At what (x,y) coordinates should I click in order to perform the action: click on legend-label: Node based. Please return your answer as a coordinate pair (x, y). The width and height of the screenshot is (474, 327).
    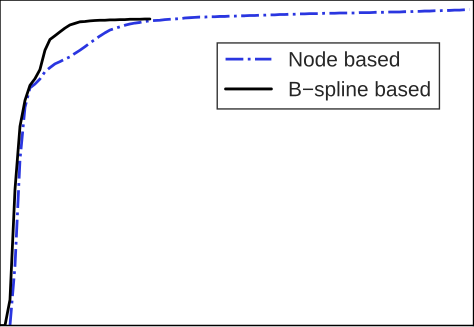
    Looking at the image, I should click on (345, 59).